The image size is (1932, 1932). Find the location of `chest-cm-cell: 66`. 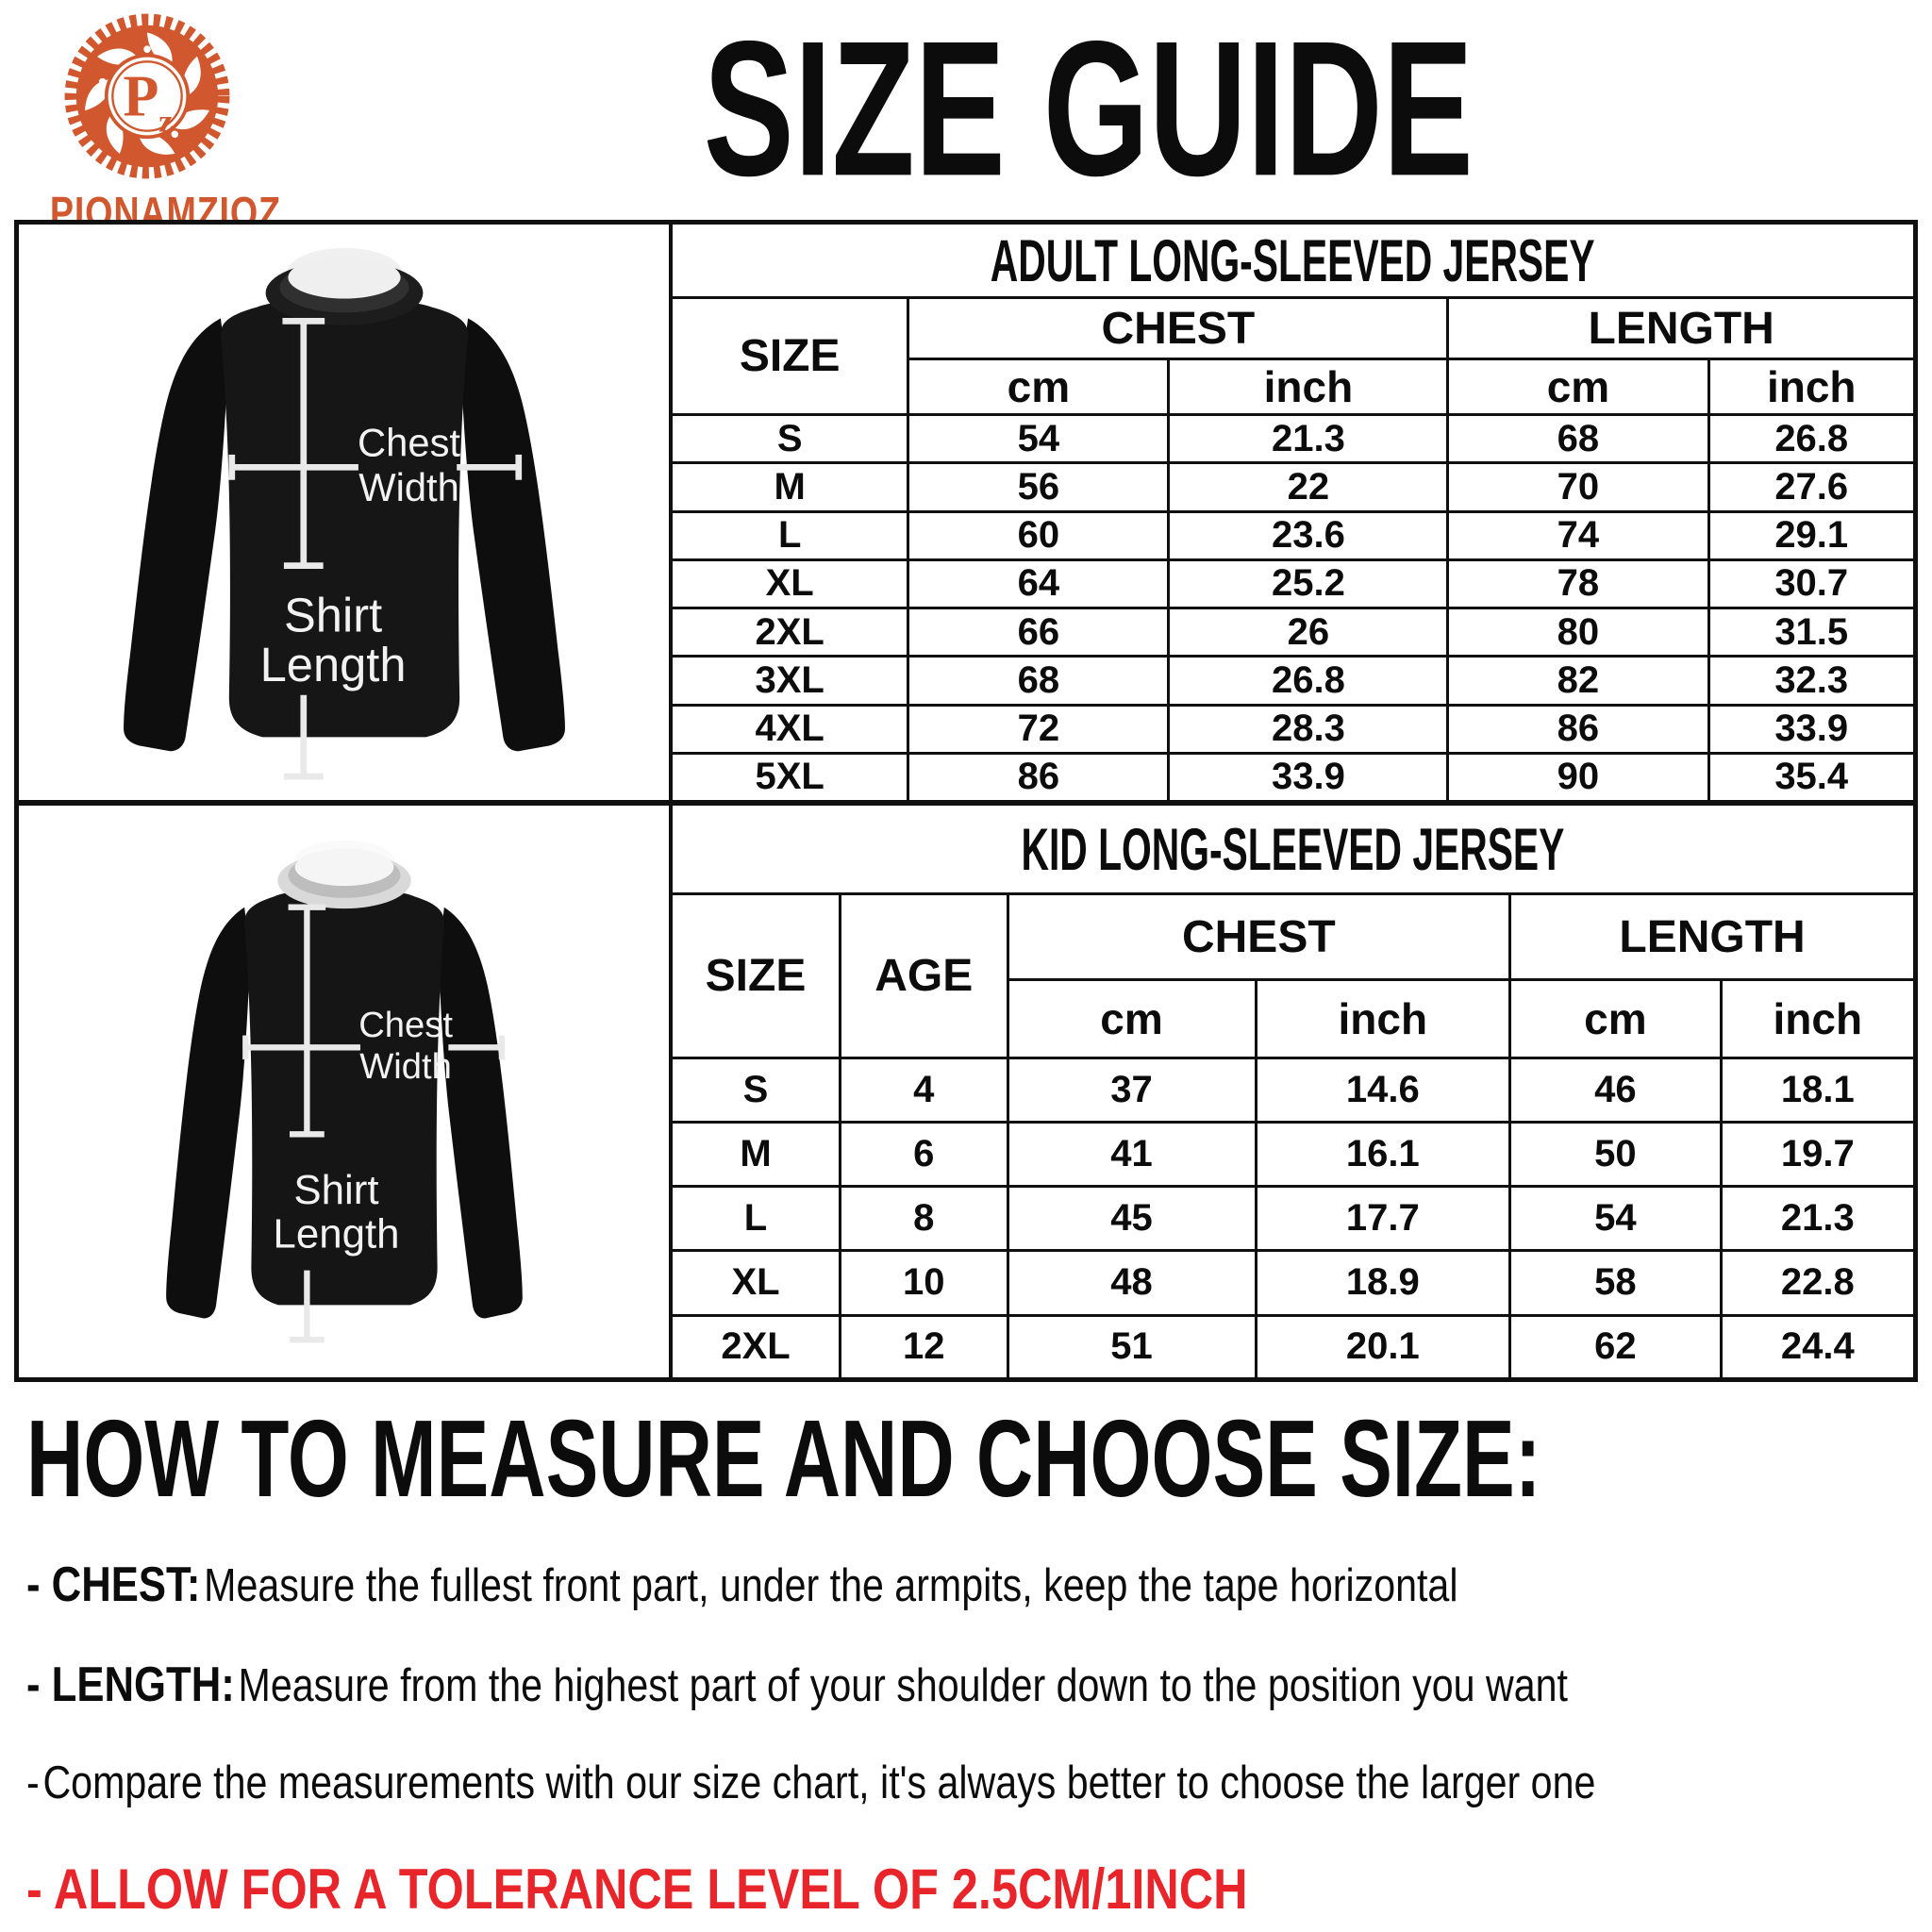

chest-cm-cell: 66 is located at coordinates (1039, 632).